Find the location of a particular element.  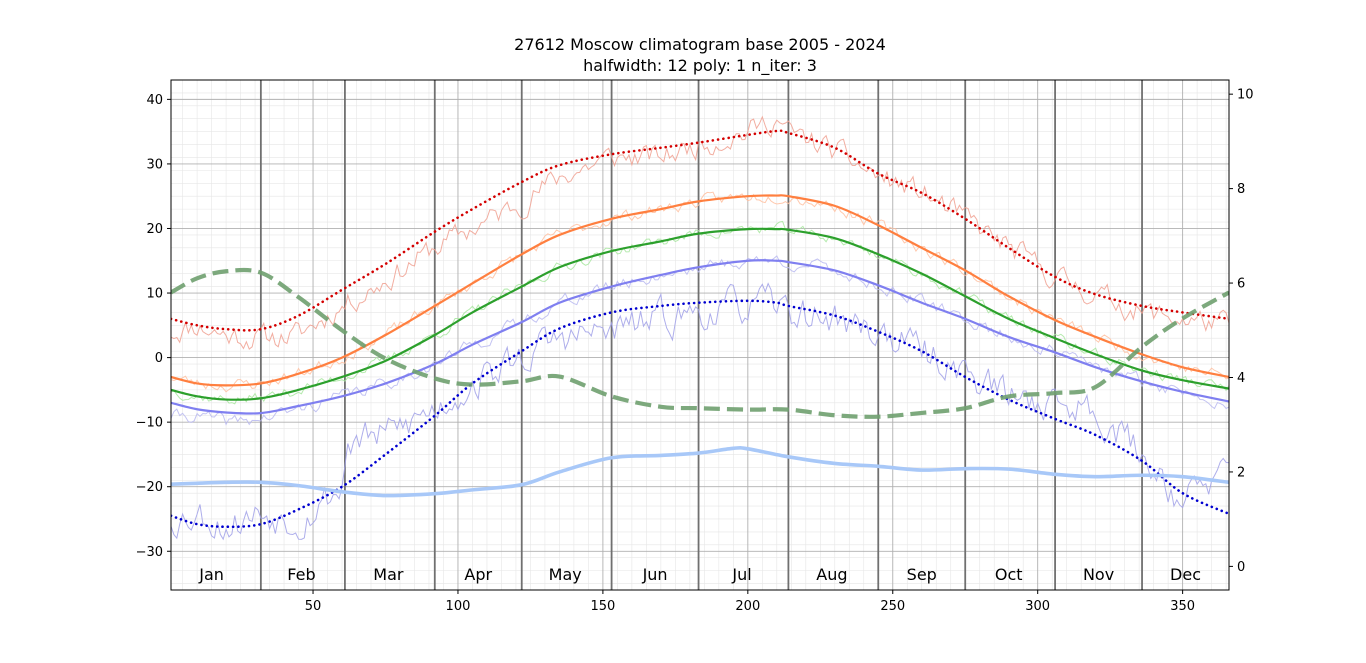

month-label: Mar is located at coordinates (388, 574).